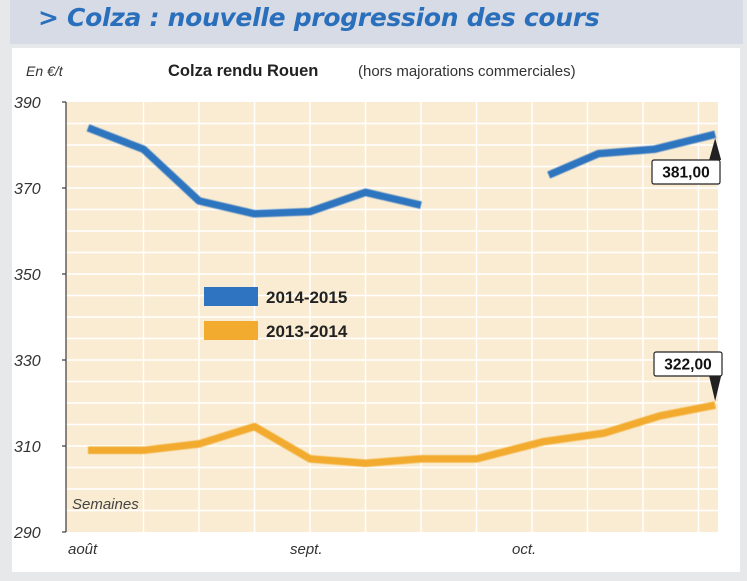 The height and width of the screenshot is (581, 747). What do you see at coordinates (27, 103) in the screenshot?
I see `y-tick-label: 390` at bounding box center [27, 103].